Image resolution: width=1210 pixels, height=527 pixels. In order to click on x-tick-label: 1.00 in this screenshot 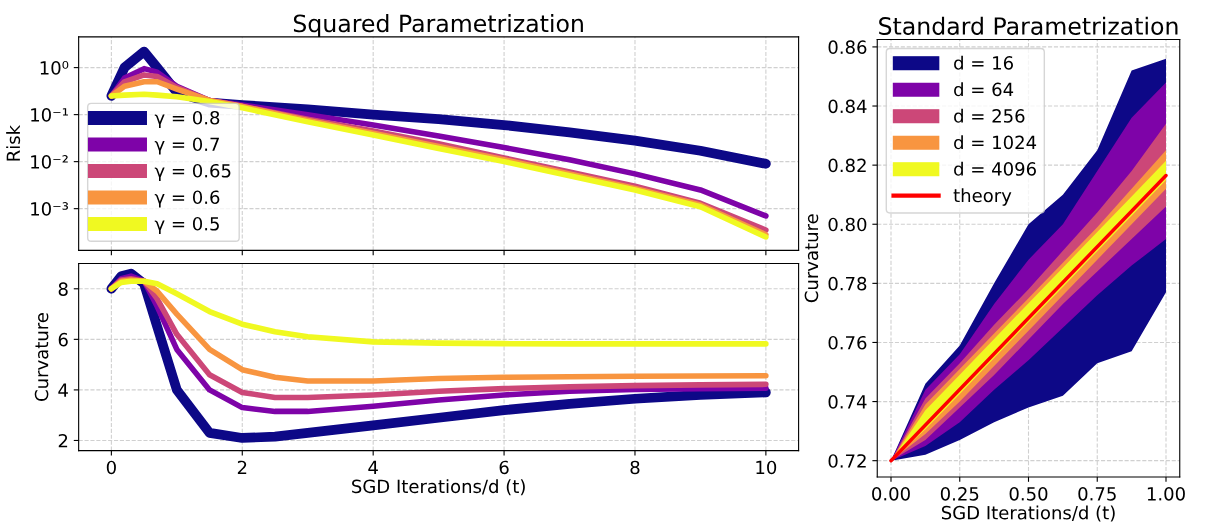, I will do `click(1166, 493)`.